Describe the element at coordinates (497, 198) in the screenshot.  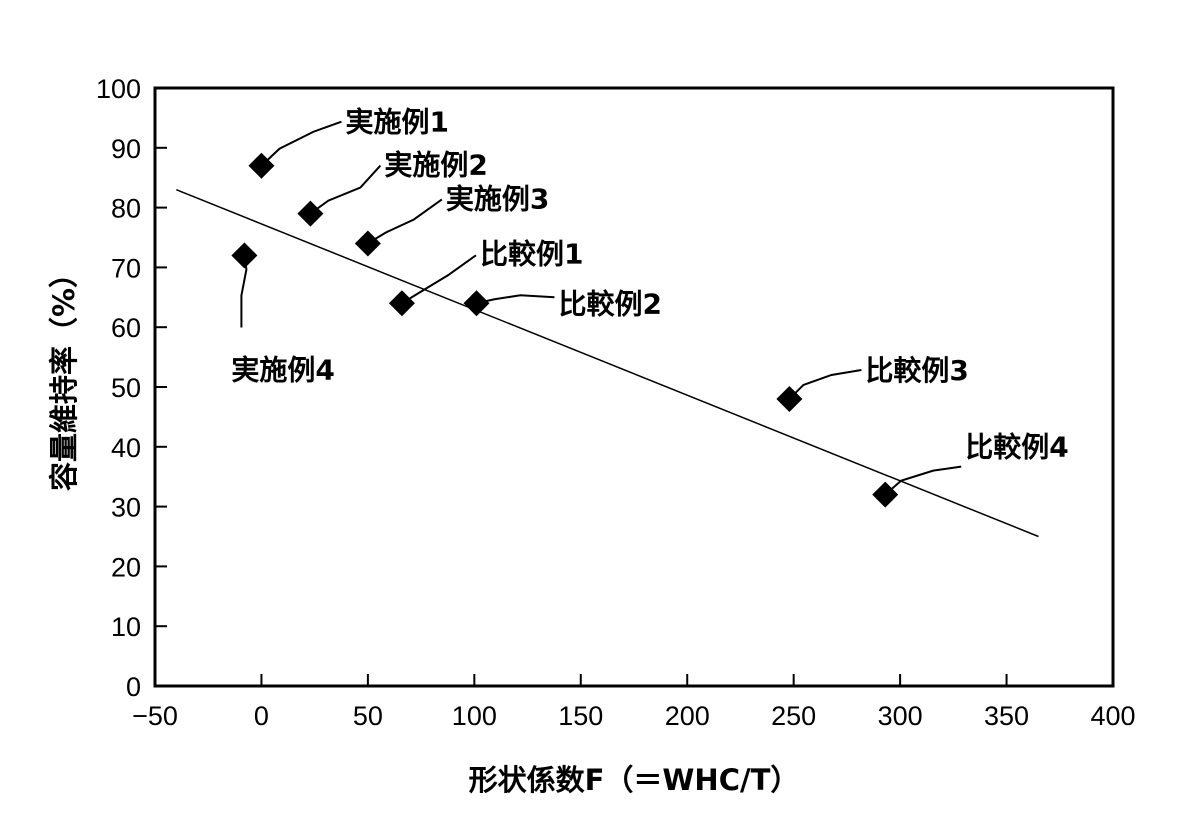
I see `data-point-label: 実施例3` at that location.